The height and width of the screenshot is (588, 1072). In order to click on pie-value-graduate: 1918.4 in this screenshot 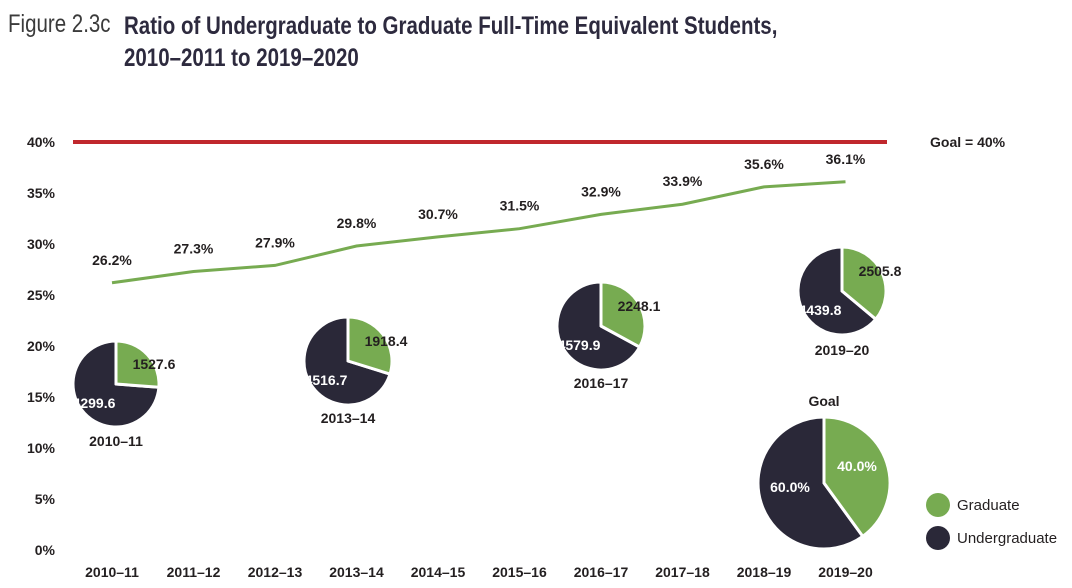, I will do `click(386, 341)`.